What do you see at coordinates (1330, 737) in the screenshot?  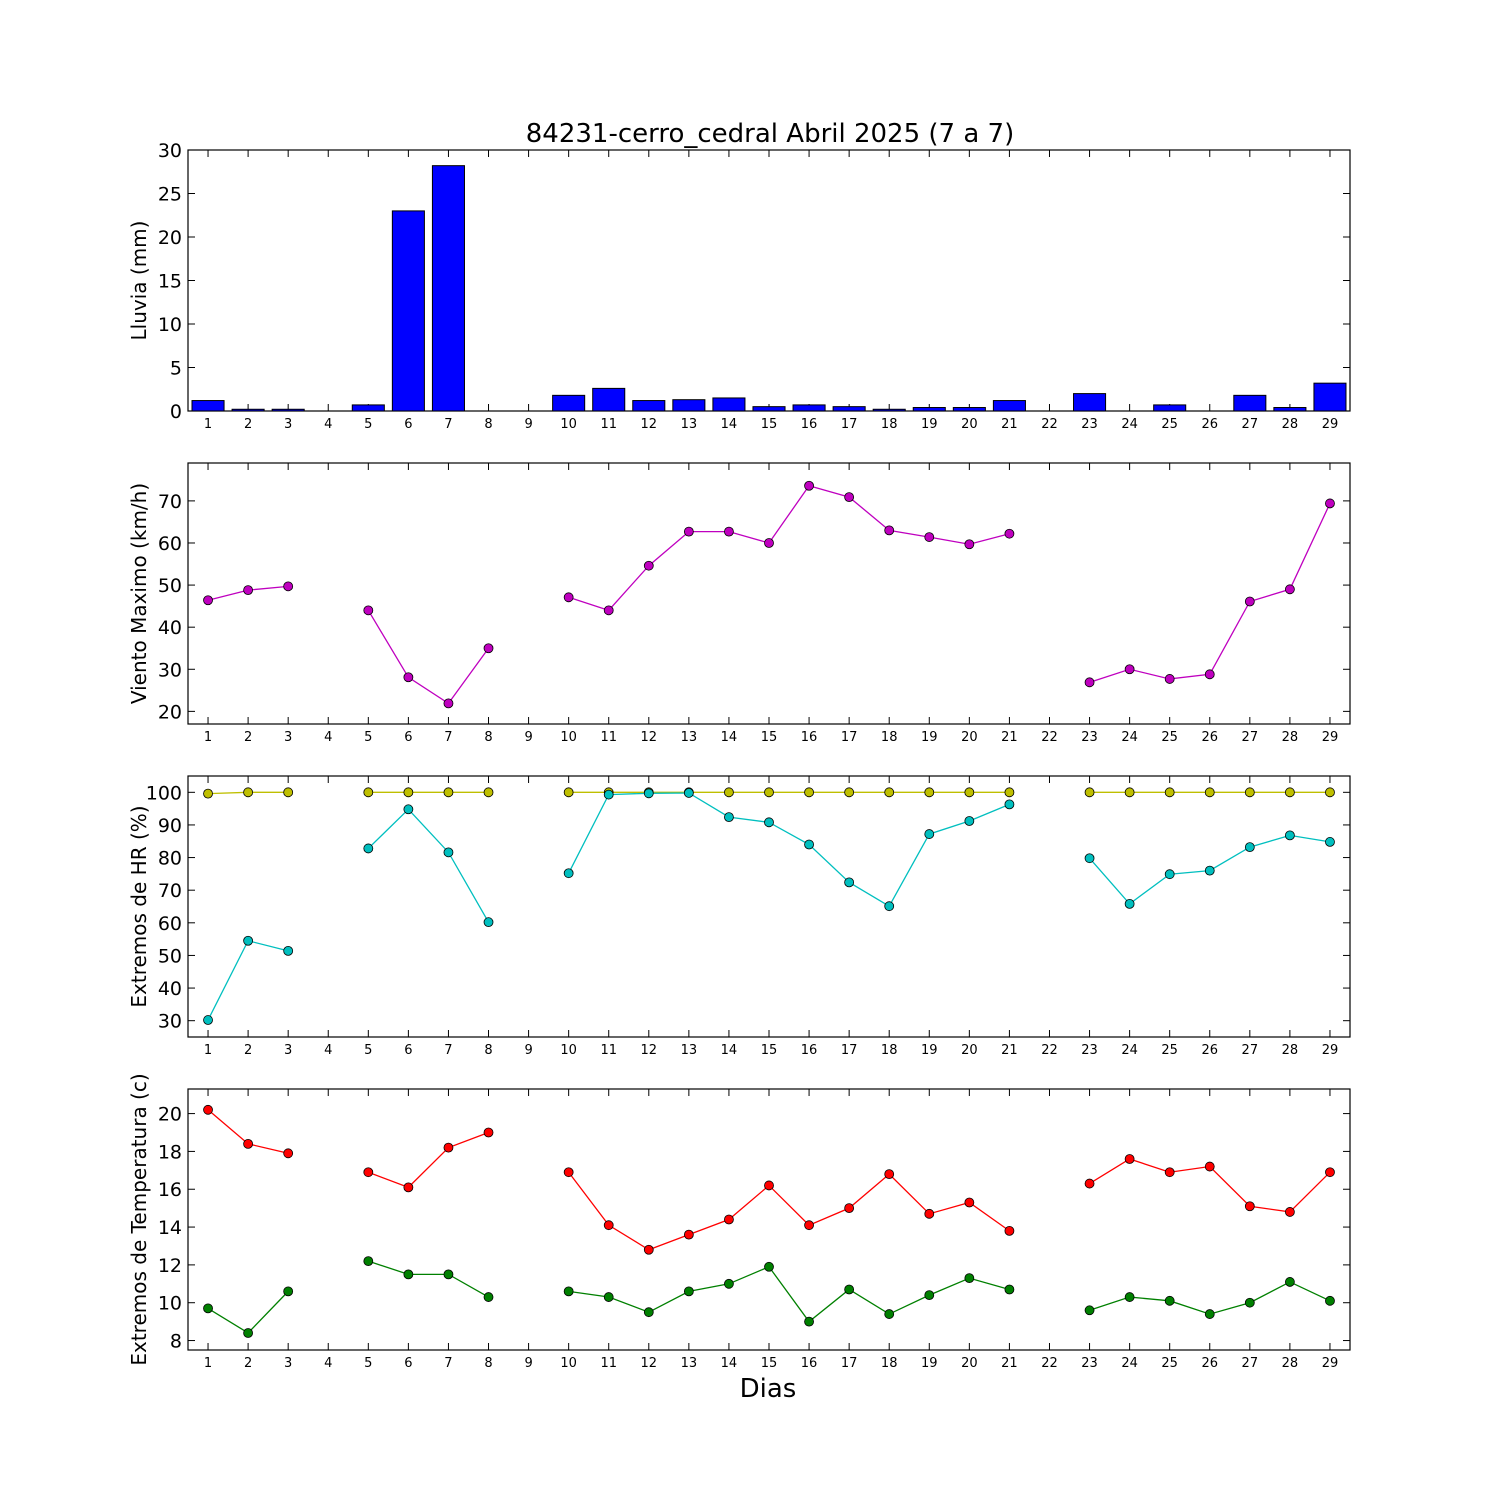 I see `x-tick-label: 29` at bounding box center [1330, 737].